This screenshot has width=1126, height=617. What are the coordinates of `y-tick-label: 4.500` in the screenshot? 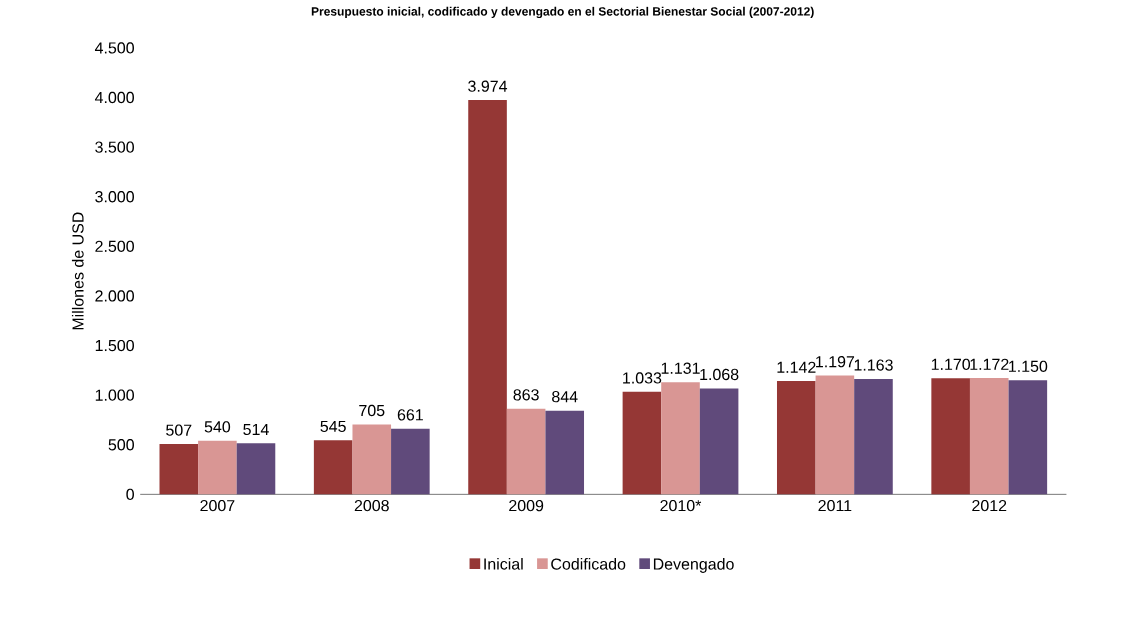 It's located at (114, 48).